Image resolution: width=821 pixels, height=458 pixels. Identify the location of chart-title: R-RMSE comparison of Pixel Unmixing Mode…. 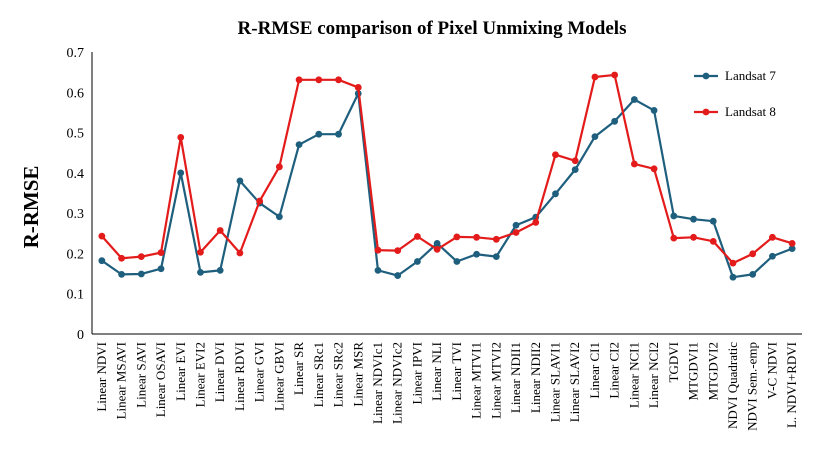
(432, 28).